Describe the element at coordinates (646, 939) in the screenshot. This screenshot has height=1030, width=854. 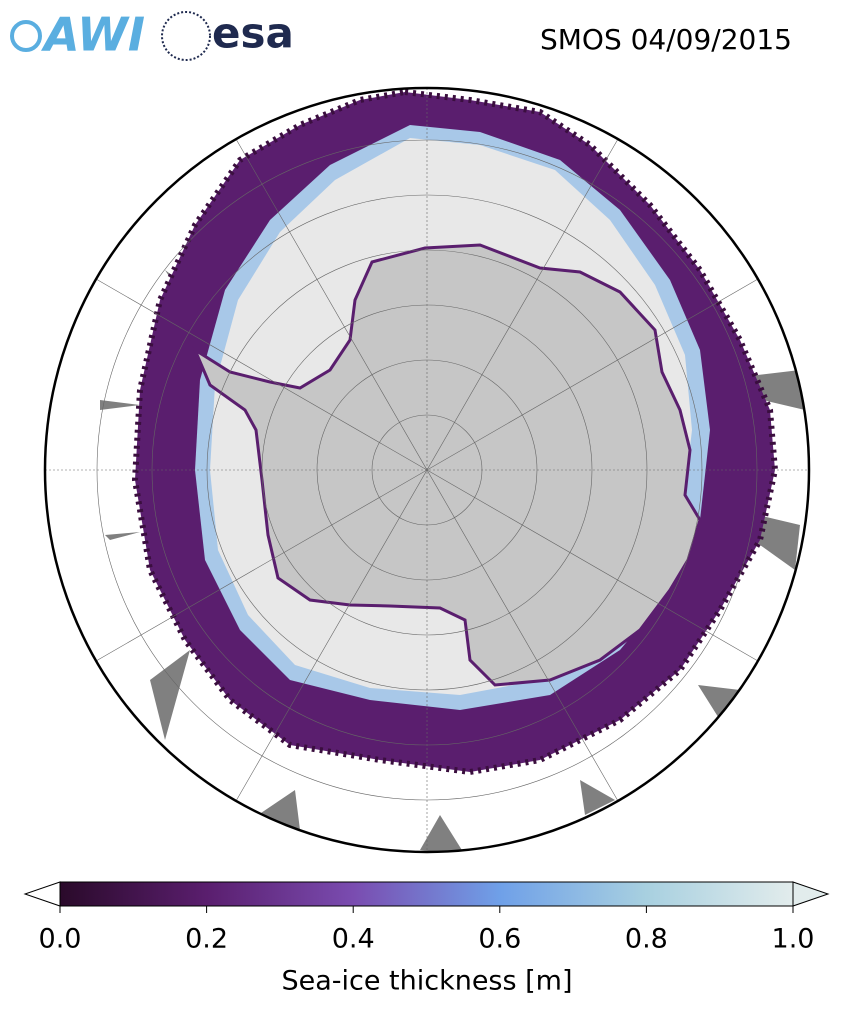
I see `colorbar-tick-label: 0.8` at that location.